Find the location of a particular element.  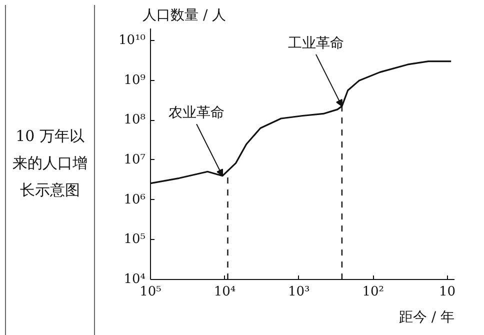

y-tick-label: 10⁷ is located at coordinates (135, 160).